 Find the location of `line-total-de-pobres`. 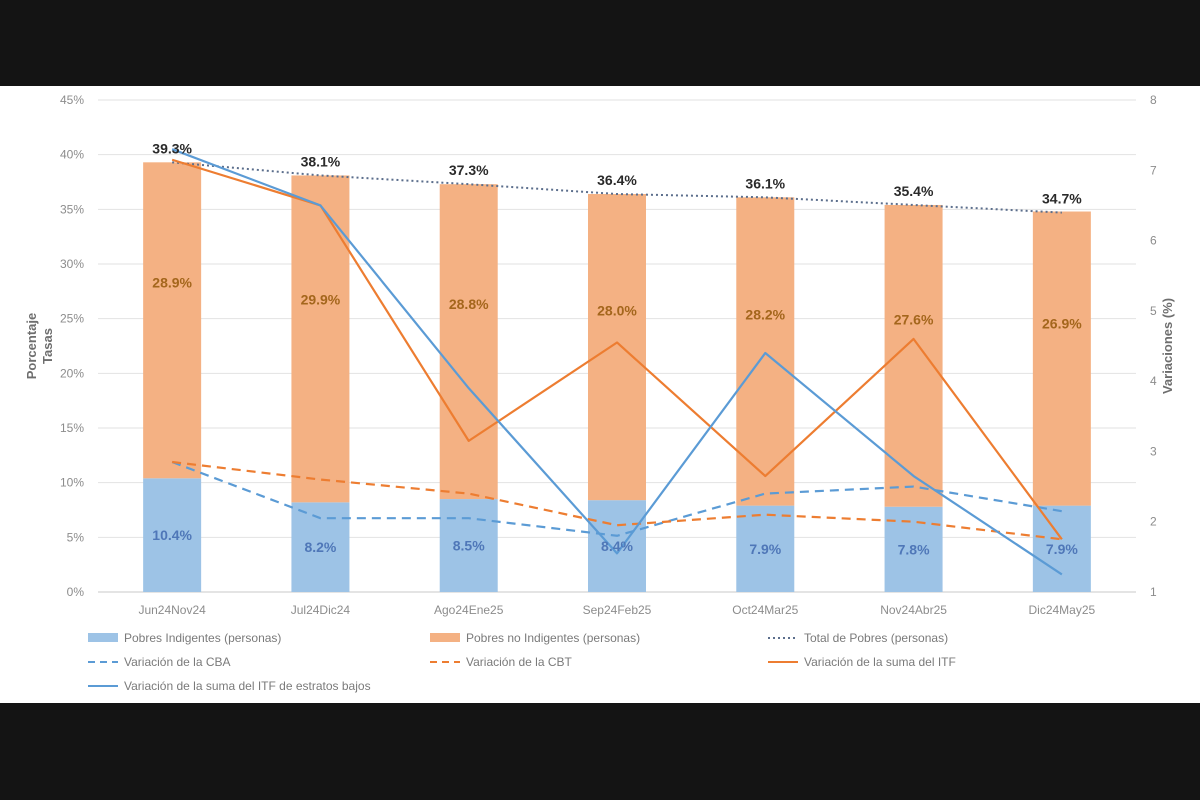

line-total-de-pobres is located at coordinates (617, 187).